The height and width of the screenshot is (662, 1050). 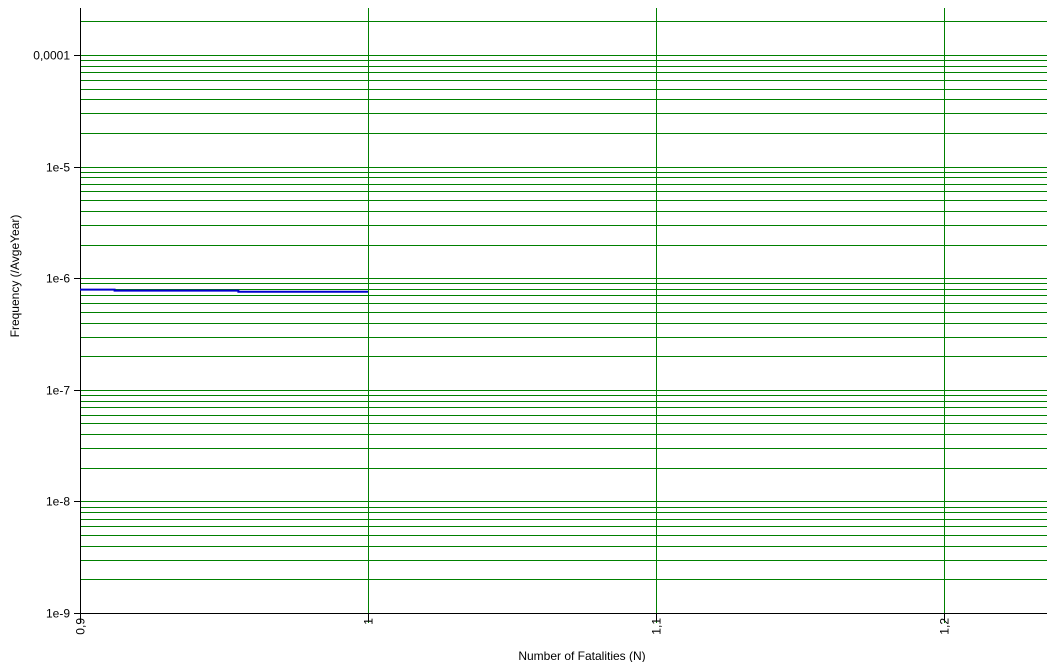 What do you see at coordinates (369, 621) in the screenshot?
I see `x-tick-label: 1` at bounding box center [369, 621].